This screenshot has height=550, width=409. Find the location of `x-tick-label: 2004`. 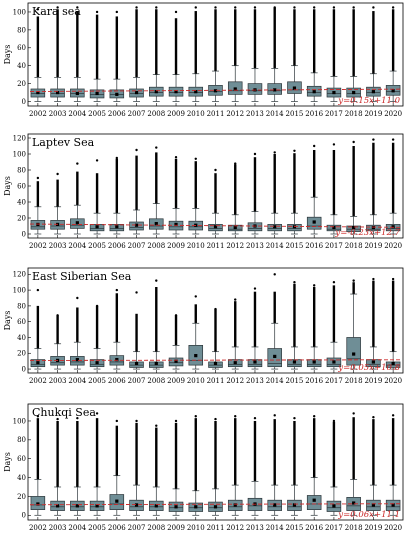

x-tick-label: 2004 is located at coordinates (77, 246).